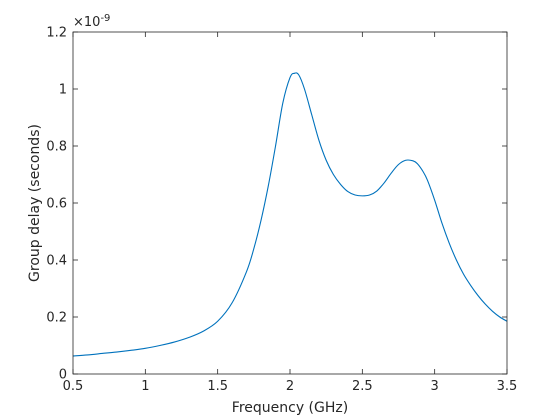 The image size is (560, 420). Describe the element at coordinates (73, 386) in the screenshot. I see `x-tick-label: 0.5` at that location.